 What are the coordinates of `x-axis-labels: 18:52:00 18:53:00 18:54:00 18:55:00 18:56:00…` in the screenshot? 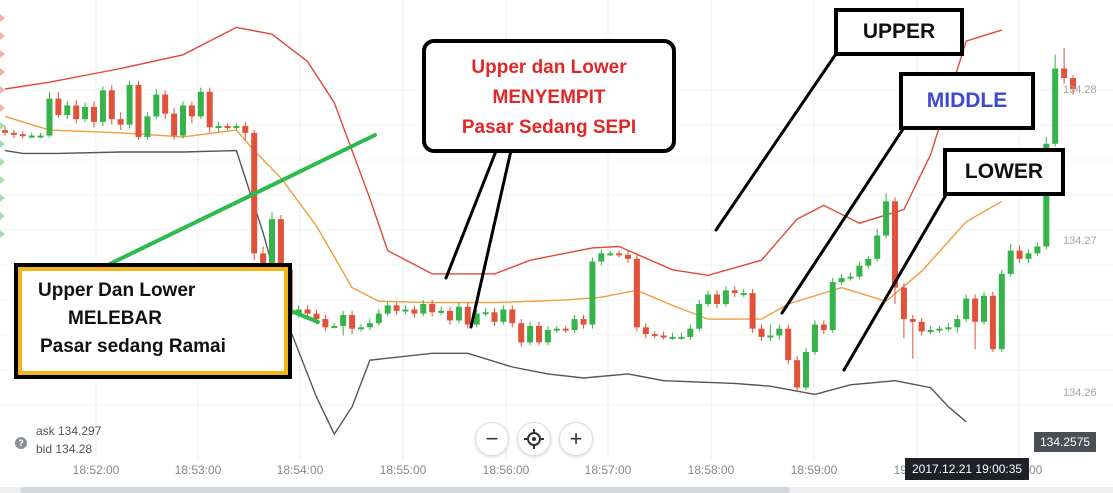 It's located at (558, 470).